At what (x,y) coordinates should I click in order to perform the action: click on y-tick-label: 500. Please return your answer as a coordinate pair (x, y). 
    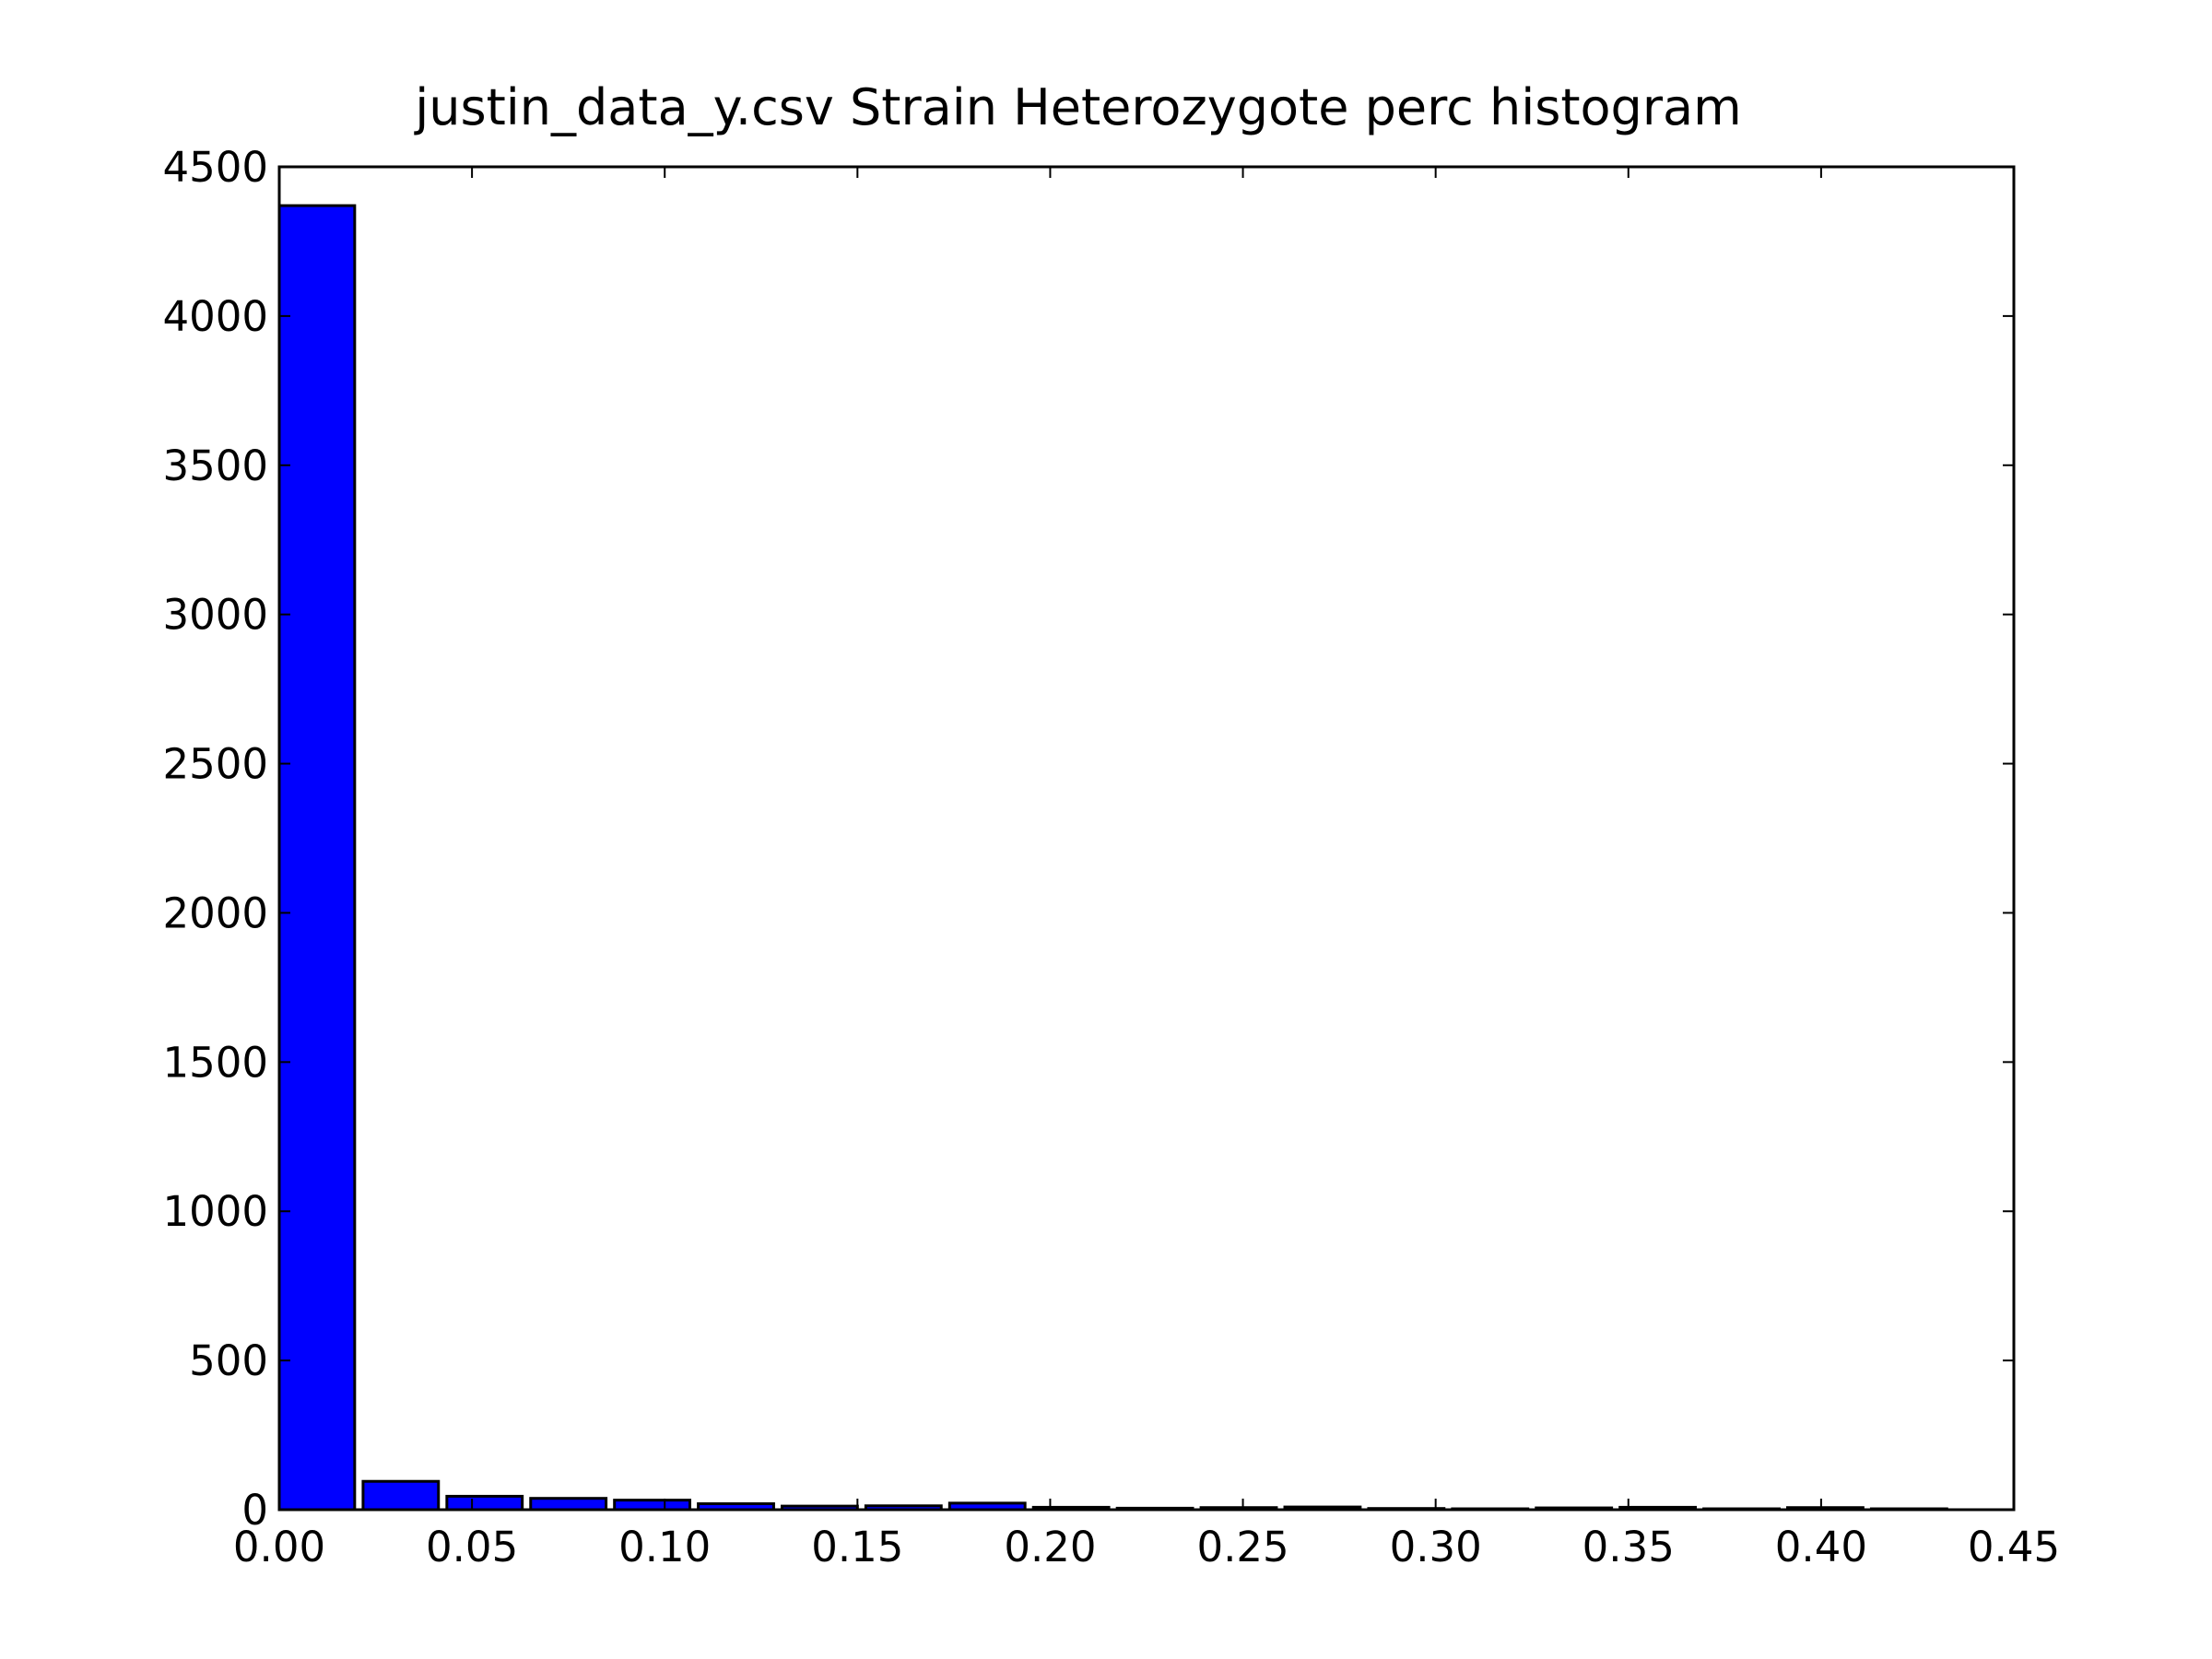
    Looking at the image, I should click on (228, 1360).